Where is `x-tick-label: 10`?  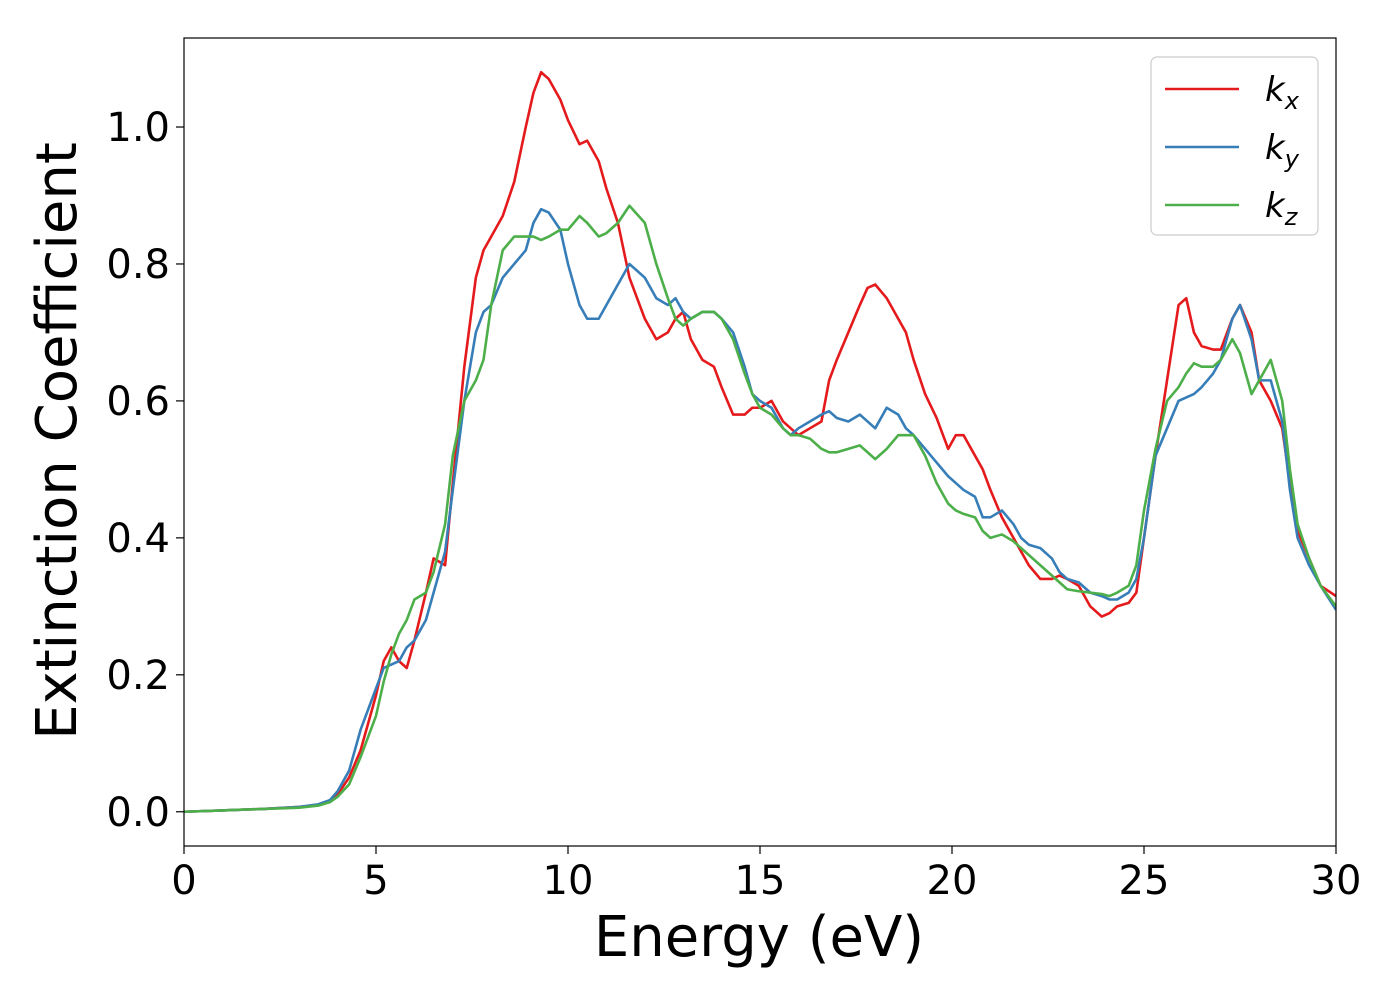
x-tick-label: 10 is located at coordinates (568, 881).